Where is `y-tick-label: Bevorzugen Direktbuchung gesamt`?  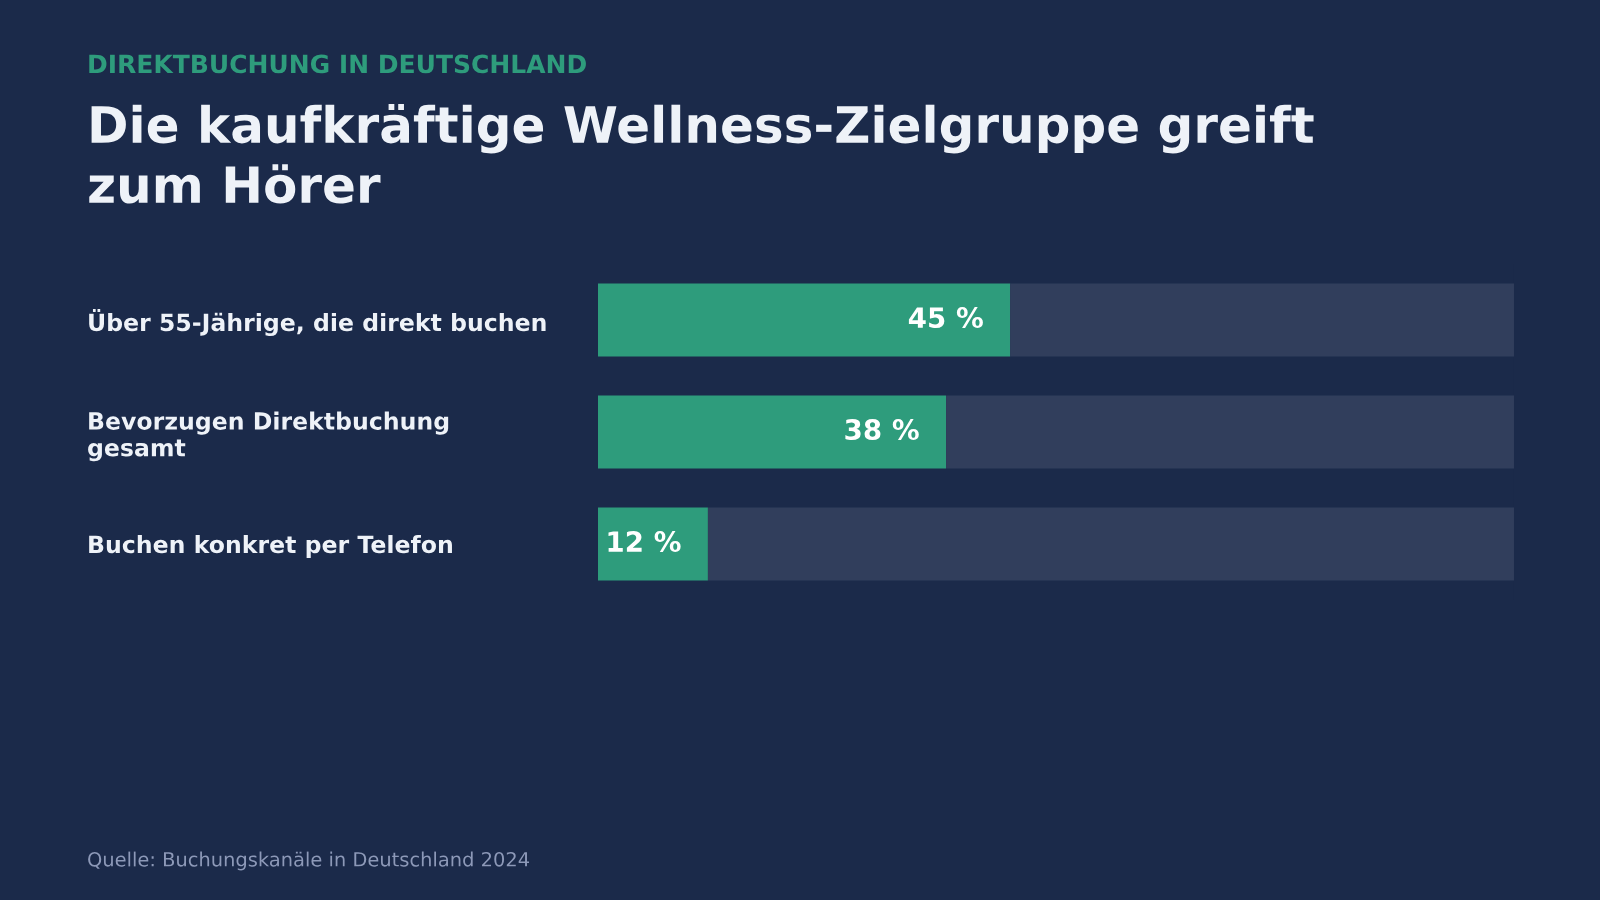
y-tick-label: Bevorzugen Direktbuchung gesamt is located at coordinates (268, 436).